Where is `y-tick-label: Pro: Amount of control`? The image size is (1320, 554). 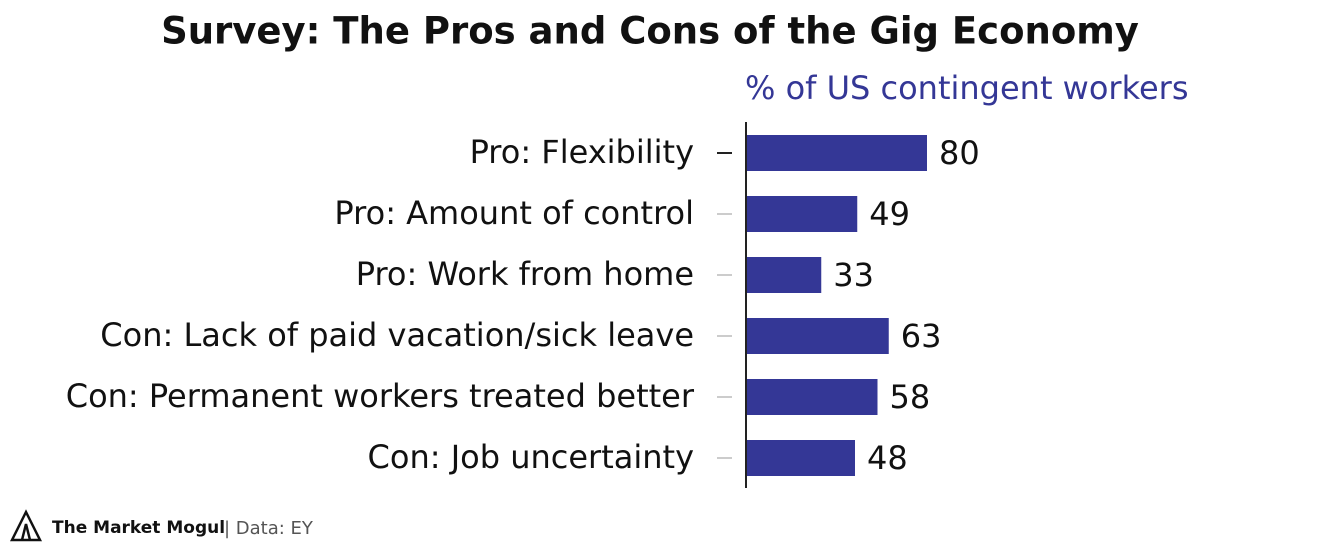
y-tick-label: Pro: Amount of control is located at coordinates (514, 213).